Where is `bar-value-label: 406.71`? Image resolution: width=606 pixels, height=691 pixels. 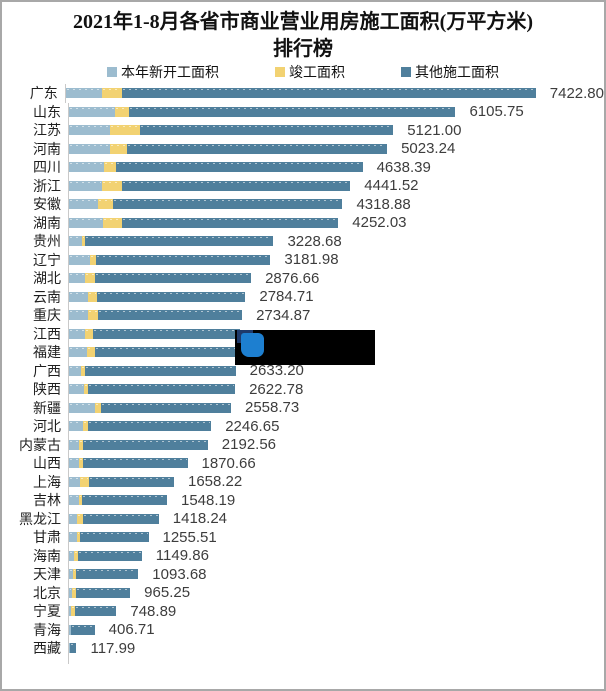 bar-value-label: 406.71 is located at coordinates (131, 630).